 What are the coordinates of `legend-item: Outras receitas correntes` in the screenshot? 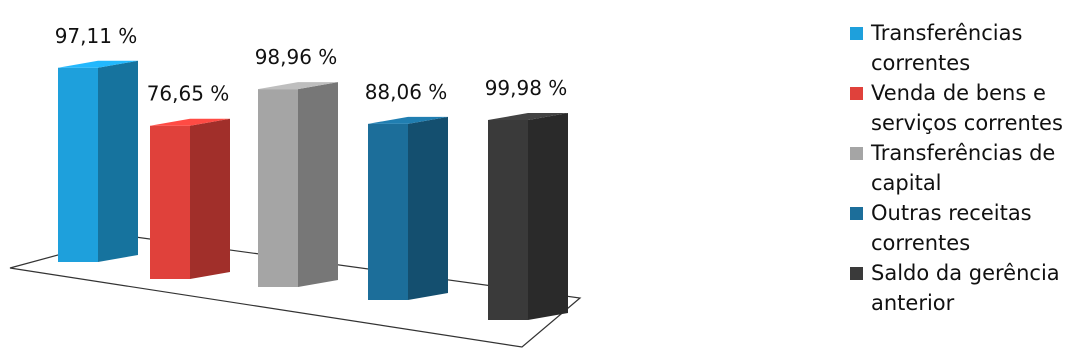 It's located at (957, 228).